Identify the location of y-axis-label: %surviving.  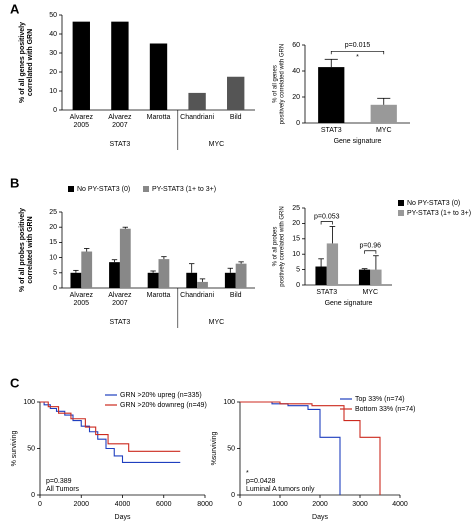
(214, 448).